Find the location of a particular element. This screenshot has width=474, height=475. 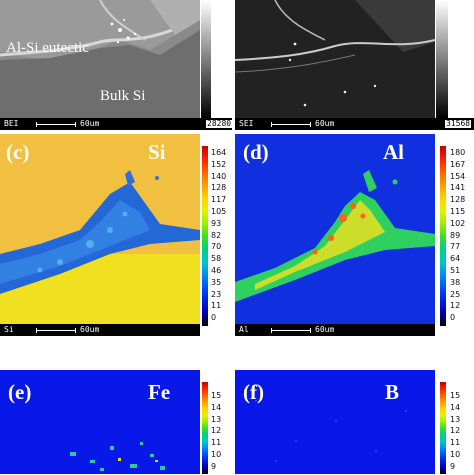

si-tick-2: 140 is located at coordinates (219, 176).